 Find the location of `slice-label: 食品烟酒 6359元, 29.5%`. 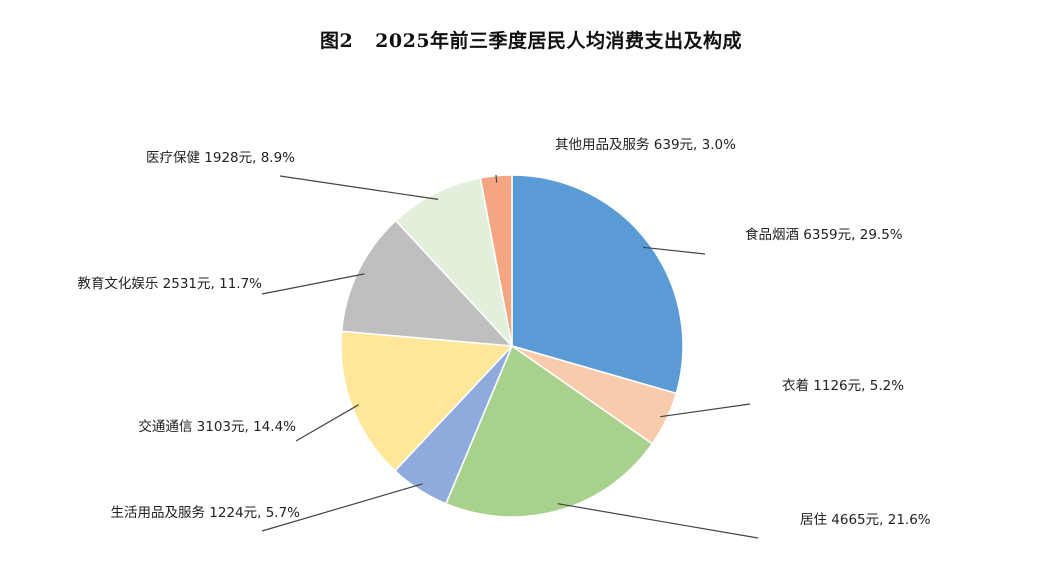

slice-label: 食品烟酒 6359元, 29.5% is located at coordinates (824, 234).